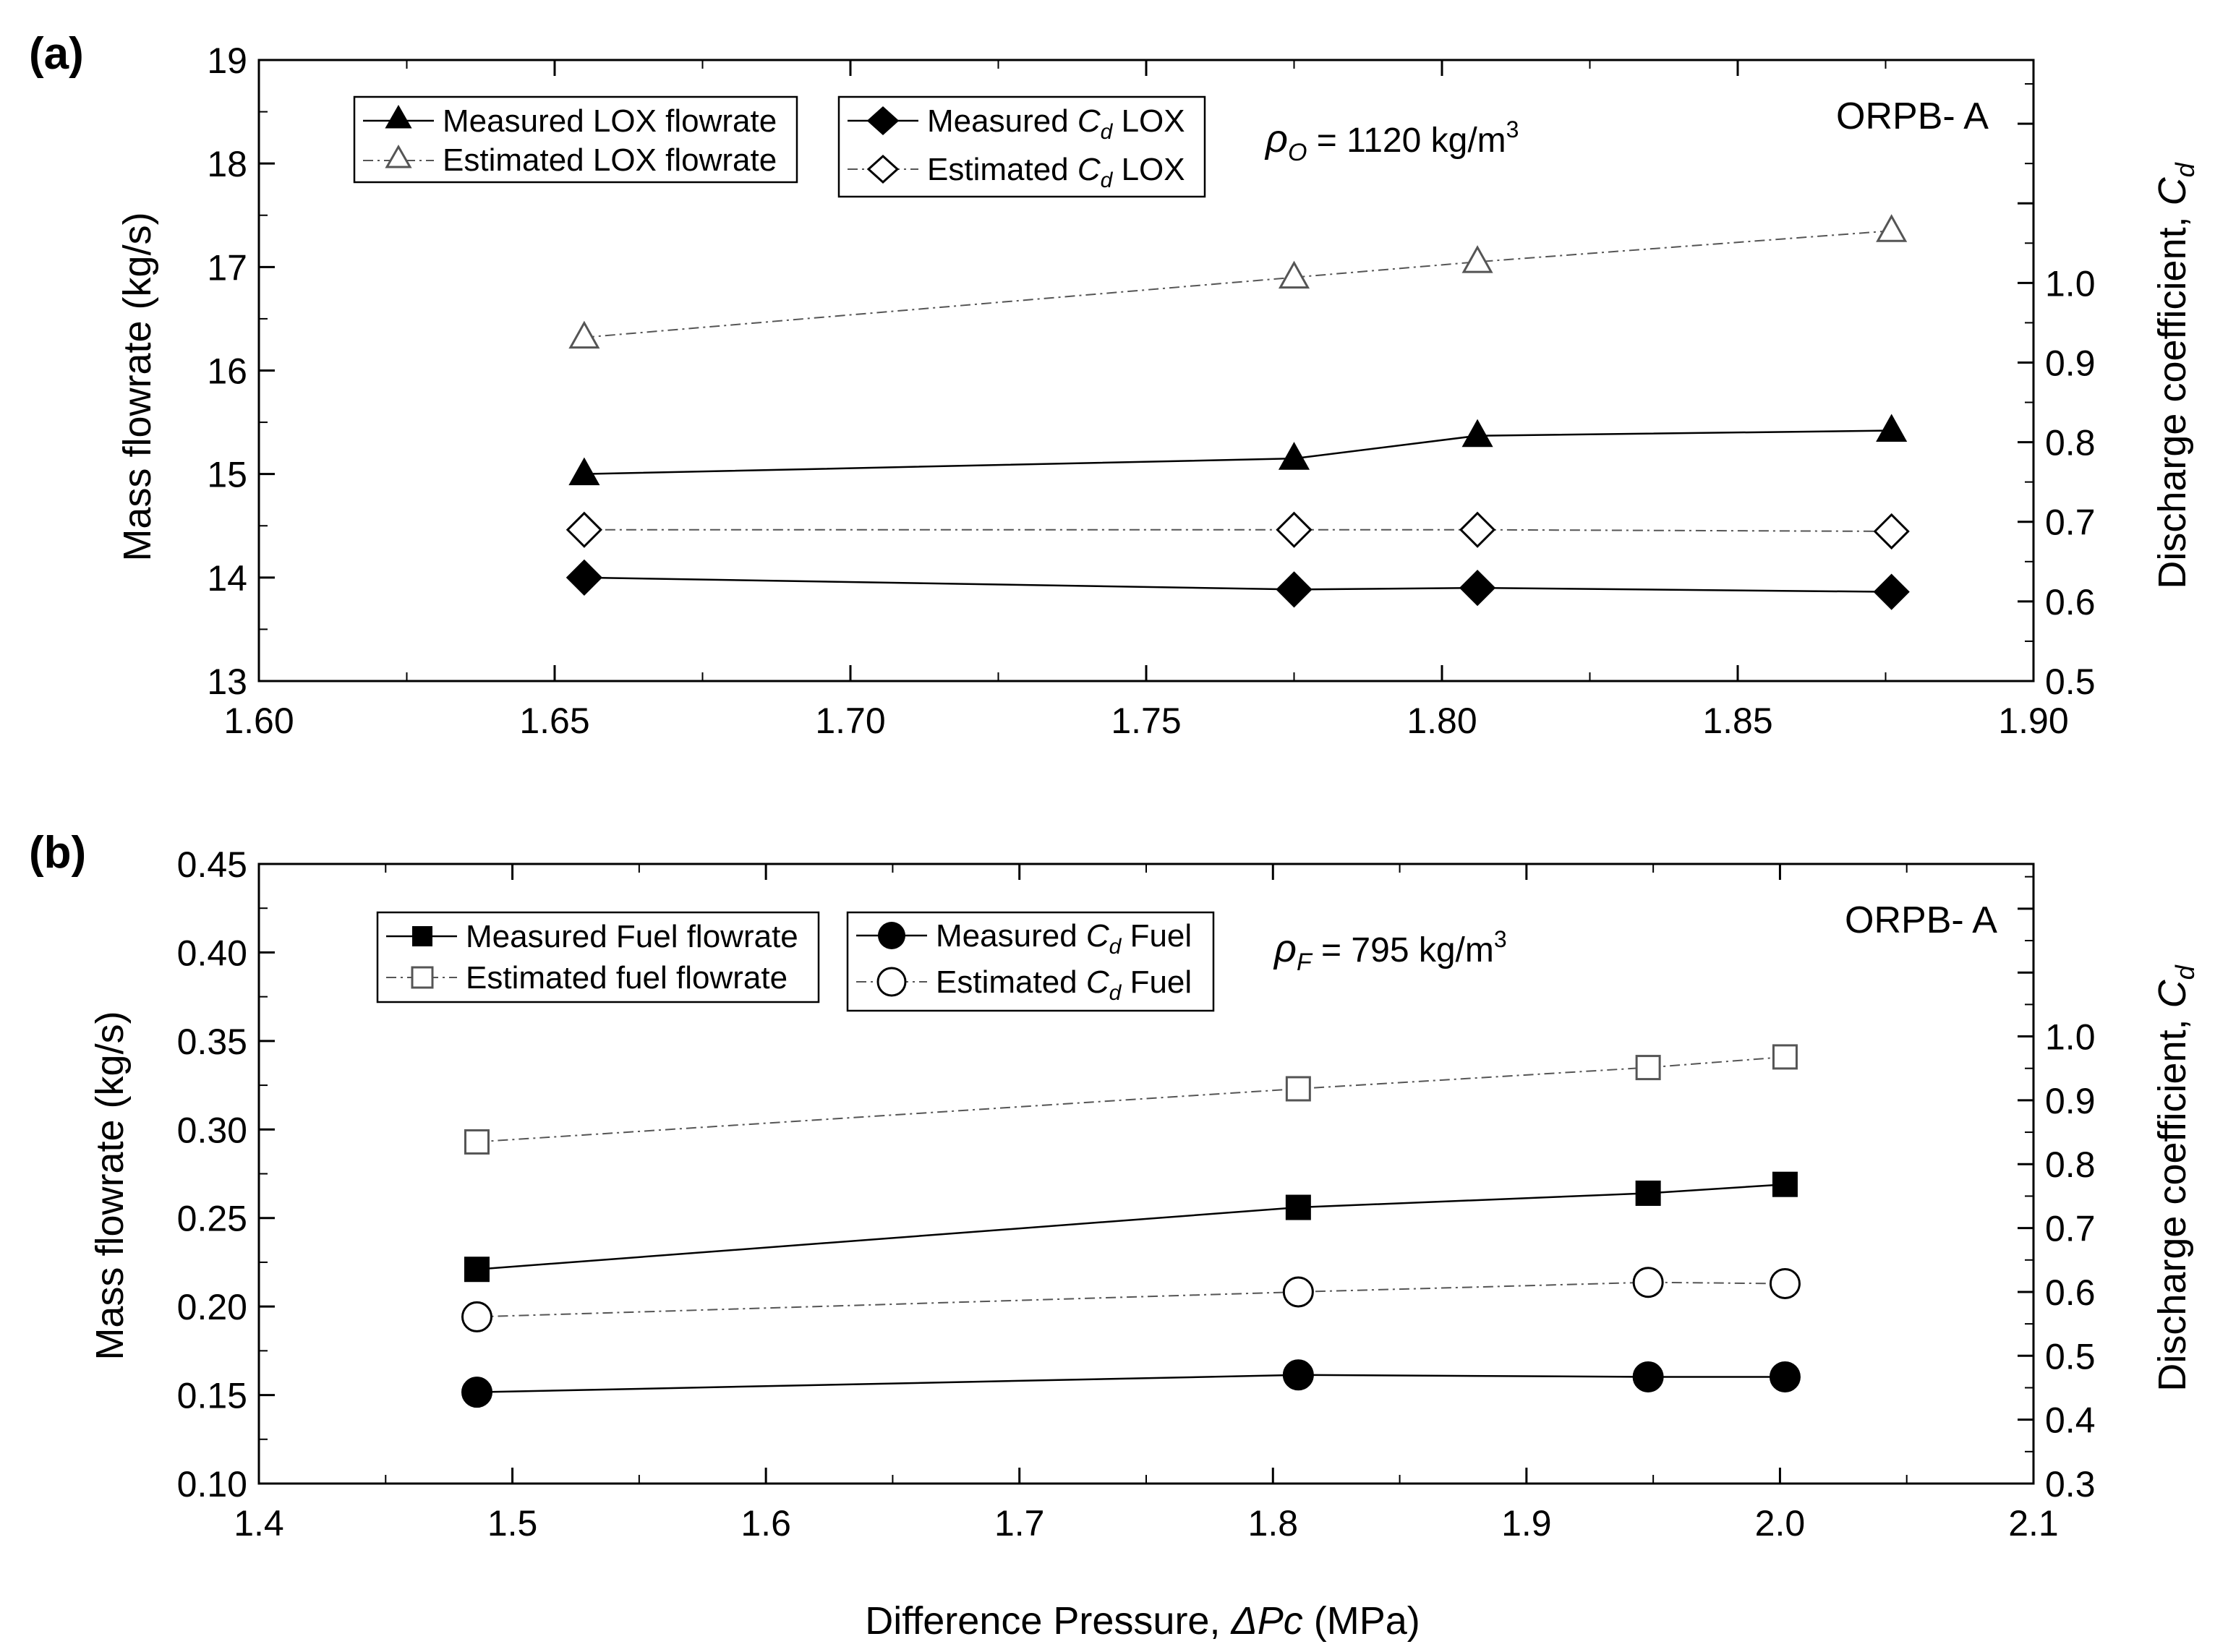 The image size is (2215, 1652). I want to click on y-tick-label-b: 0.15, so click(212, 1396).